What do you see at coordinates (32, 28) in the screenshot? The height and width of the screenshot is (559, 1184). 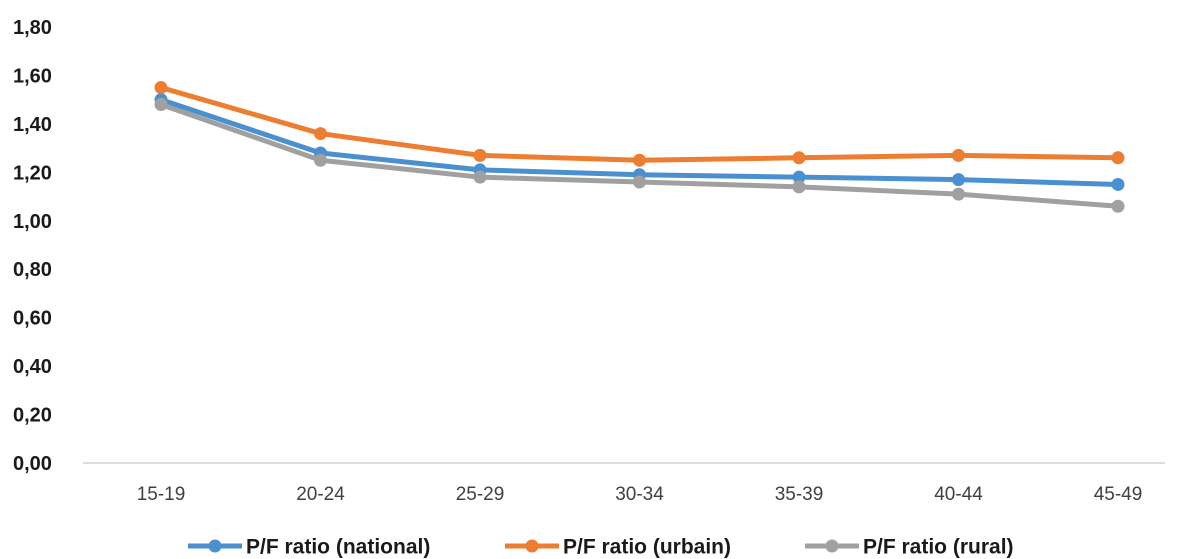 I see `y-tick-label: 1,80` at bounding box center [32, 28].